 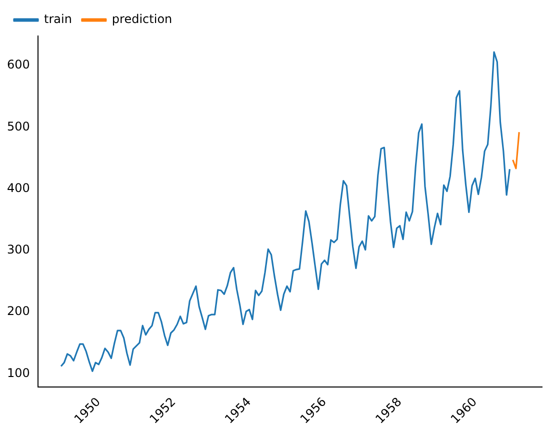 What do you see at coordinates (142, 19) in the screenshot?
I see `legend-label: prediction` at bounding box center [142, 19].